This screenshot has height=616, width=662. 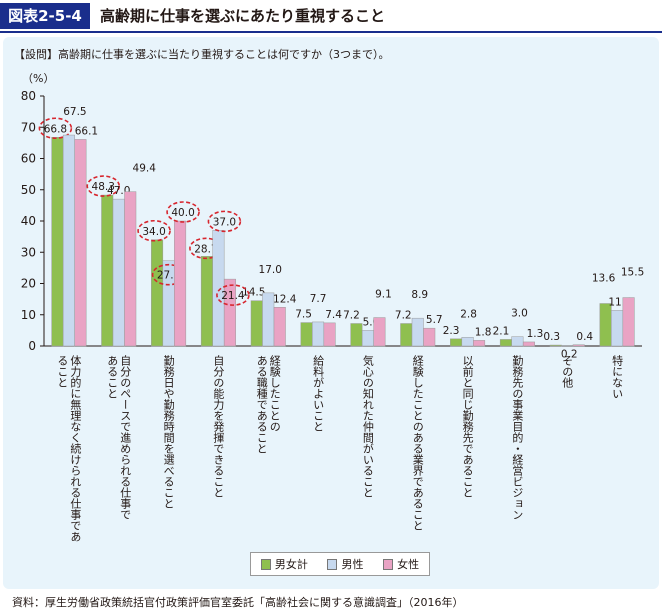 I want to click on header-rule, so click(x=331, y=32).